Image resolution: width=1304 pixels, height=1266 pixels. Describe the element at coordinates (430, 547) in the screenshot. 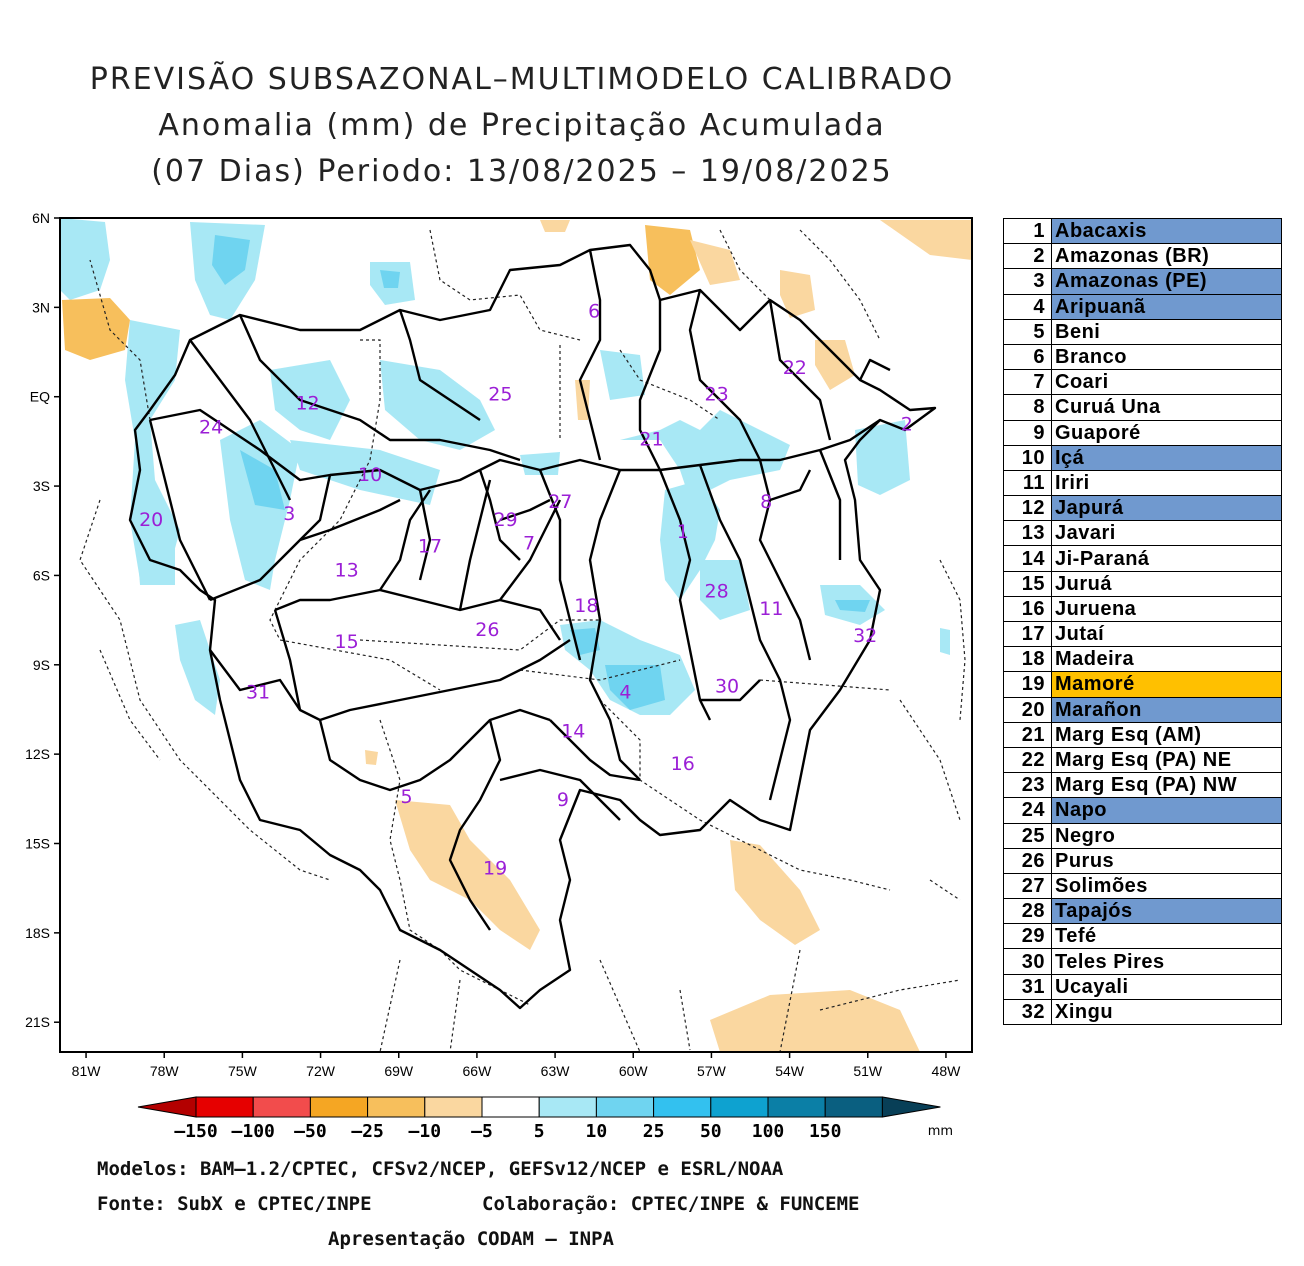

I see `basin-label-17: 17` at that location.